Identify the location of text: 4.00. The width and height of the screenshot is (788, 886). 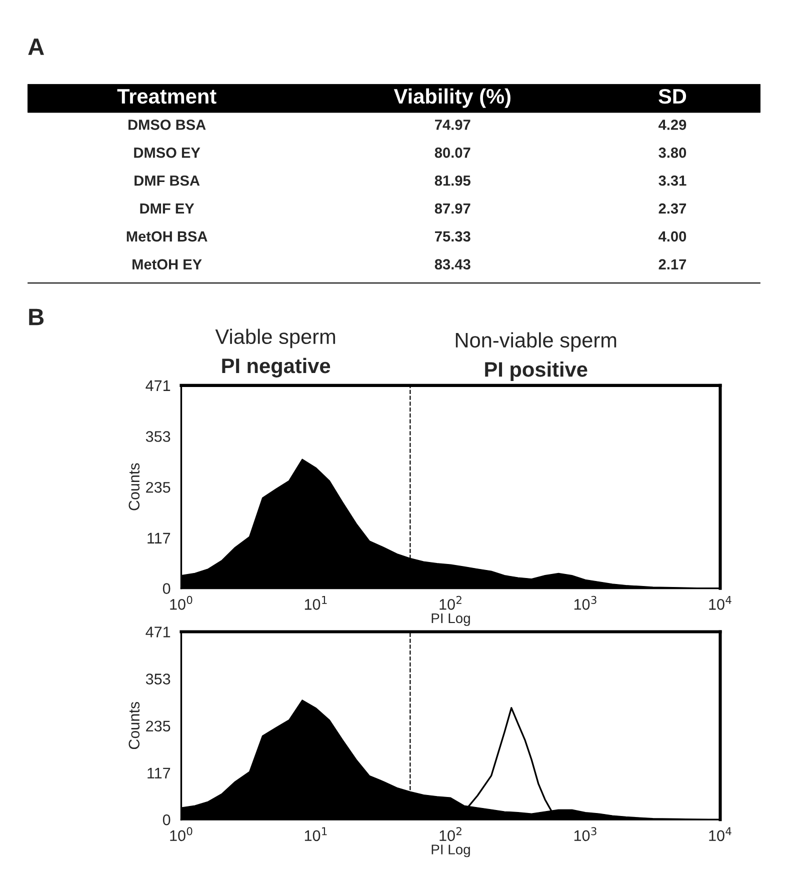
(672, 236).